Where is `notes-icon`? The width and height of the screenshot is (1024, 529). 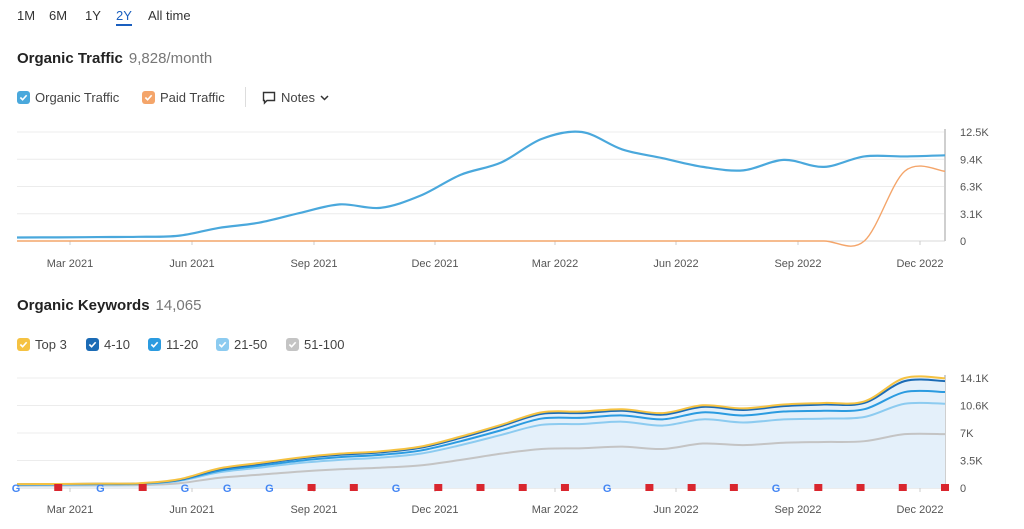 notes-icon is located at coordinates (269, 98).